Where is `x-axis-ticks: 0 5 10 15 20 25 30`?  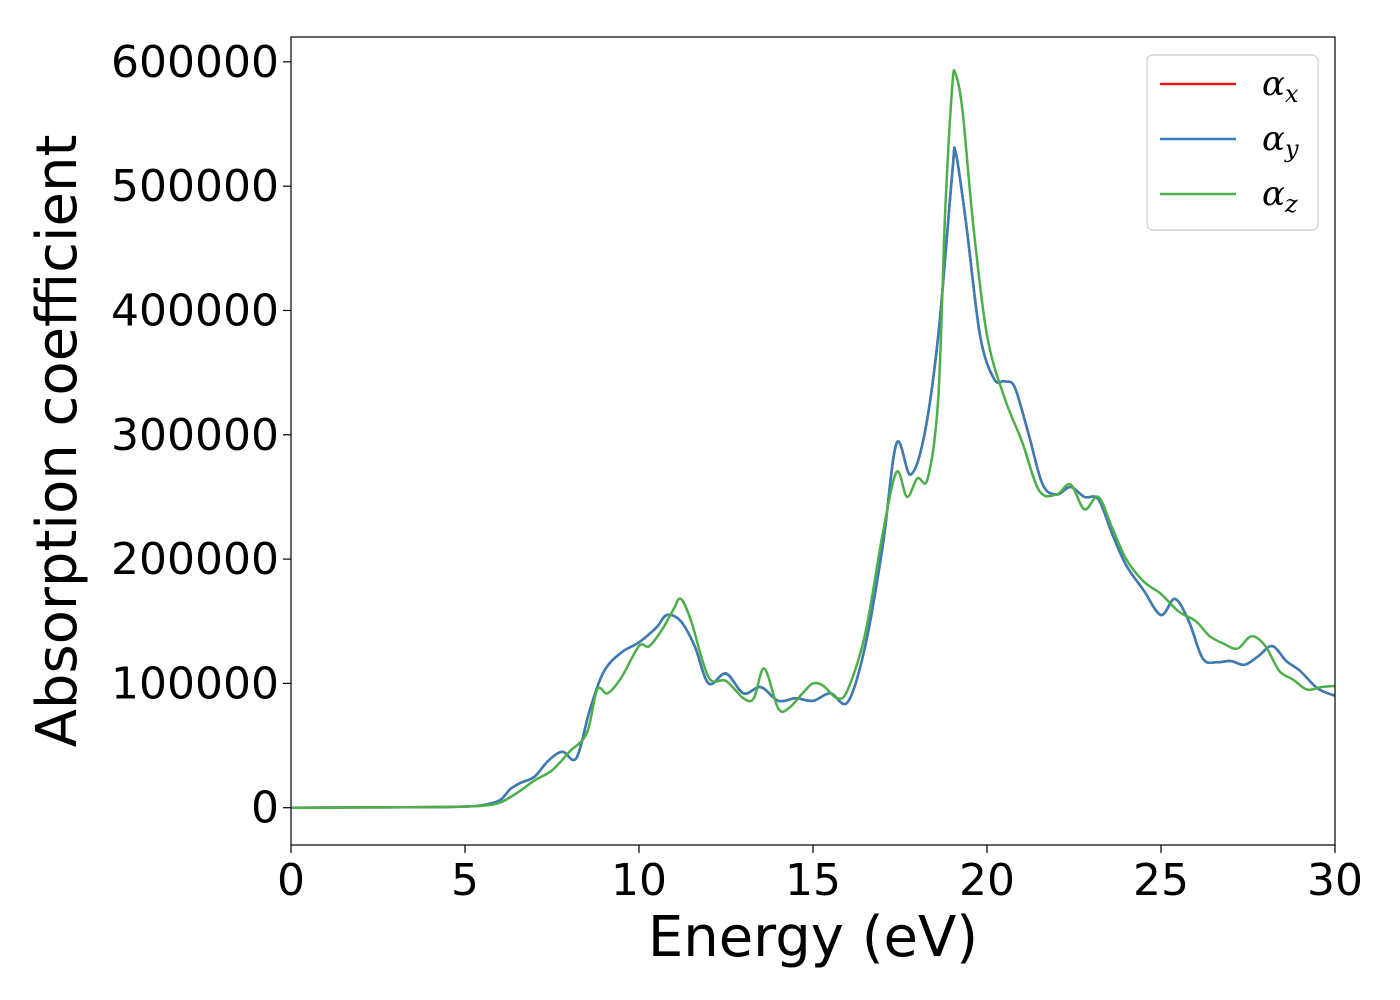 x-axis-ticks: 0 5 10 15 20 25 30 is located at coordinates (820, 875).